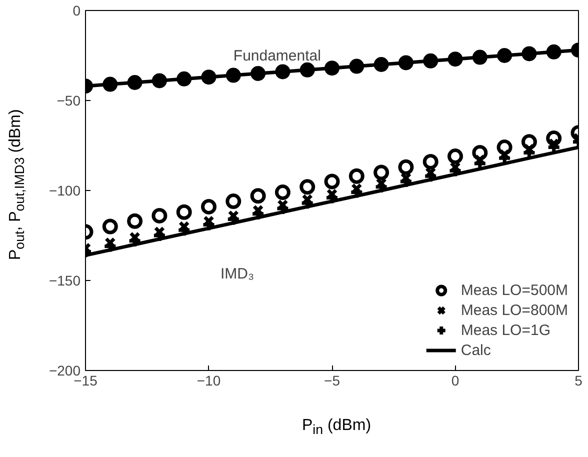 This screenshot has width=588, height=457. What do you see at coordinates (336, 428) in the screenshot?
I see `x-axis-title: P$_{in}$ (dBm)` at bounding box center [336, 428].